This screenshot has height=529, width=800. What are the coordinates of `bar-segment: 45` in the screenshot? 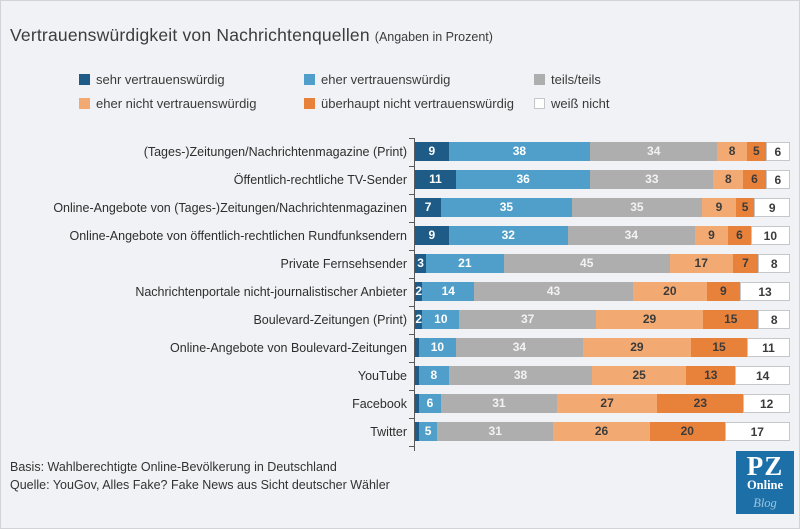 It's located at (586, 263).